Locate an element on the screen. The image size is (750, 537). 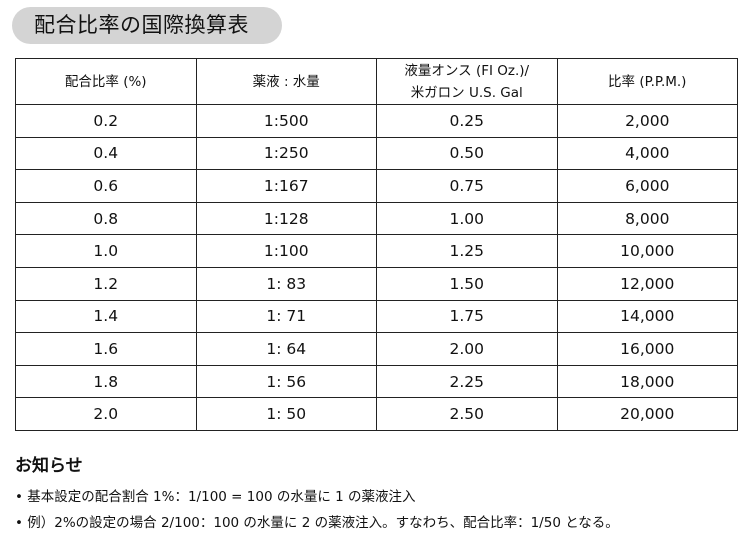
table-row: 0.2 1:500 0.25 2,000 is located at coordinates (376, 121).